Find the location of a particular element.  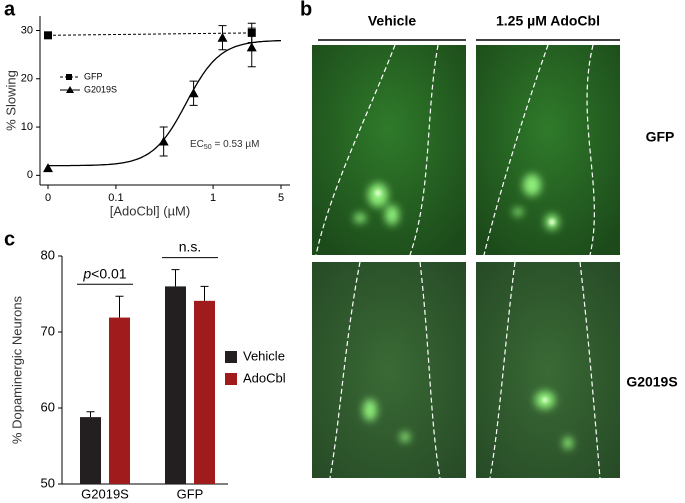

text-part: = 0.53 µM is located at coordinates (236, 144).